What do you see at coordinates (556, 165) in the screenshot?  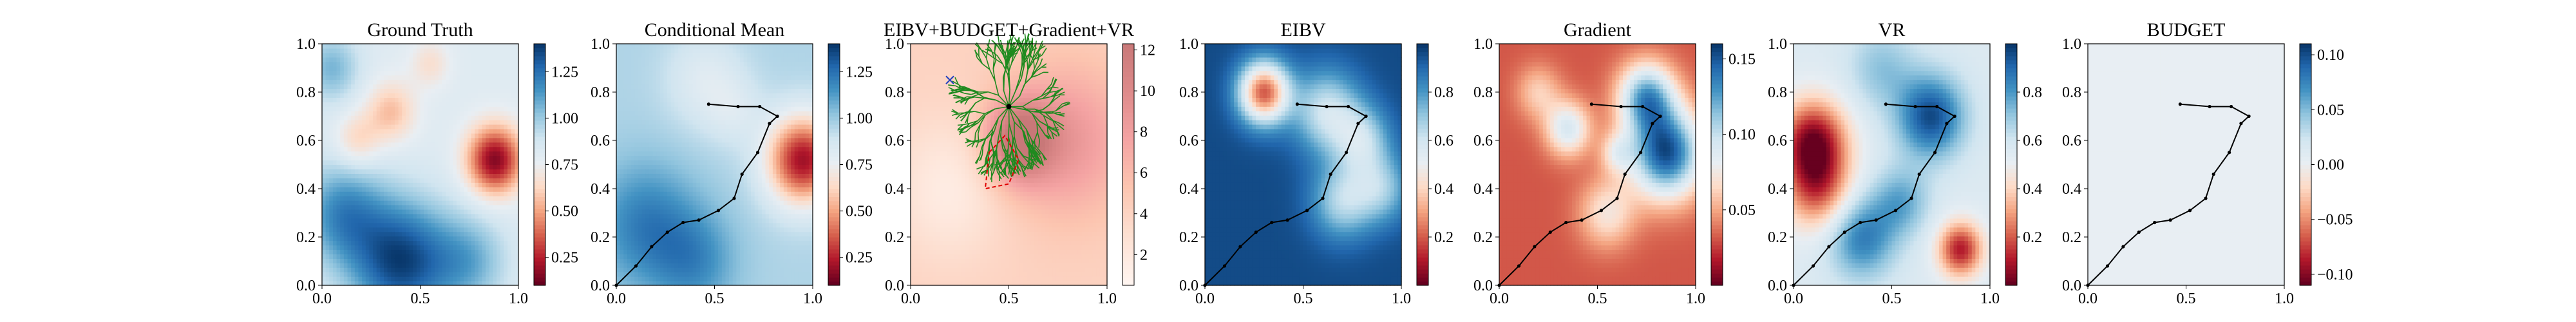 I see `colorbar: 0.250.500.751.001.25` at bounding box center [556, 165].